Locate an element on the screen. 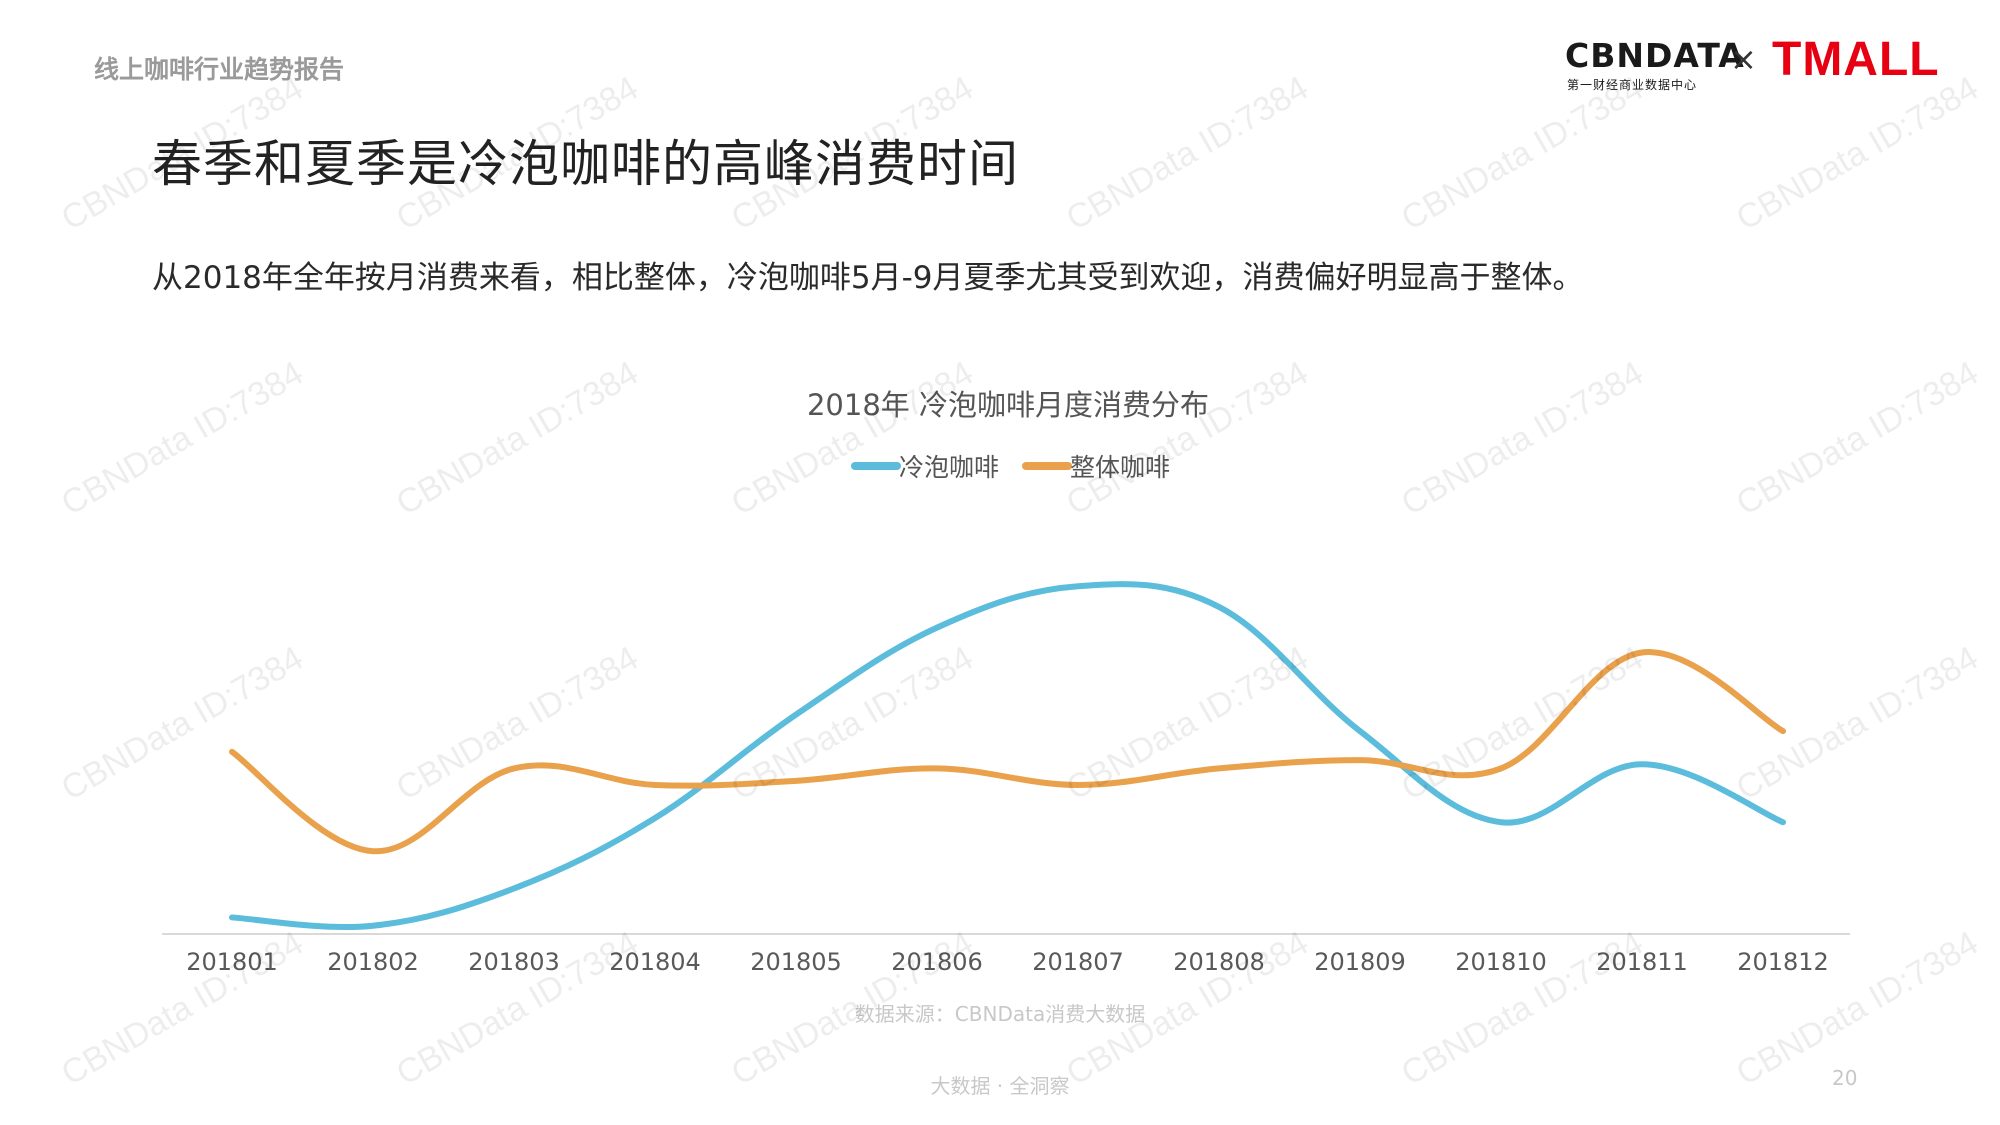 The image size is (2000, 1125). x-tick-label: 201804 is located at coordinates (655, 962).